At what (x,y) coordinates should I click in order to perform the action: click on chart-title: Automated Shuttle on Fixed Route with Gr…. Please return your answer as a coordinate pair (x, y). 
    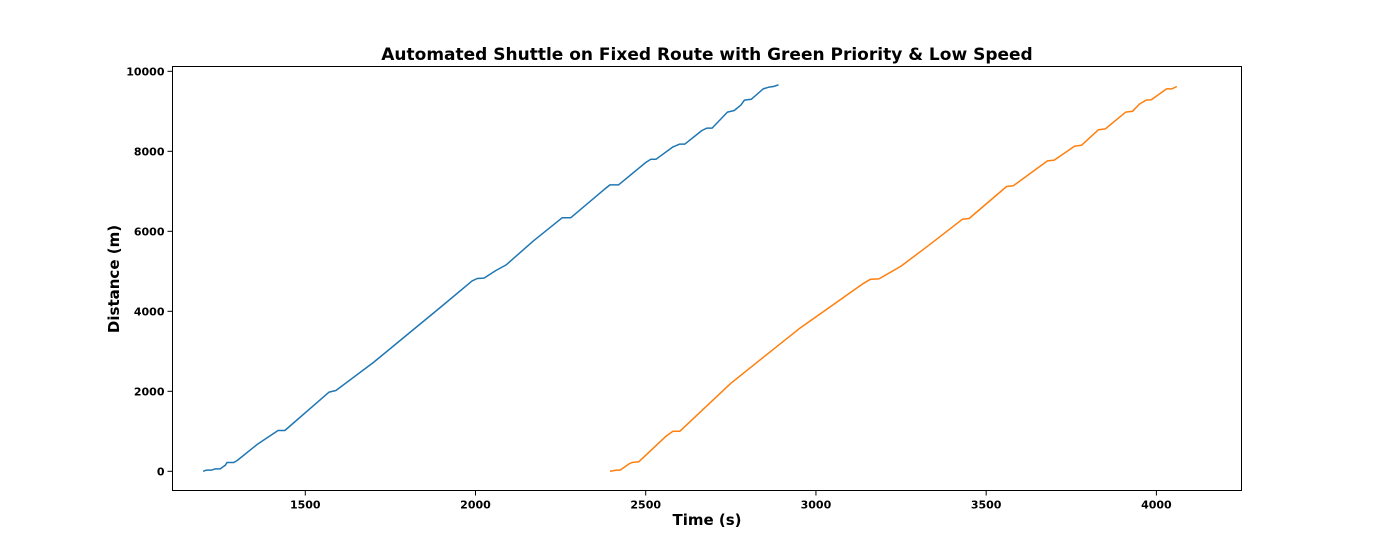
    Looking at the image, I should click on (706, 55).